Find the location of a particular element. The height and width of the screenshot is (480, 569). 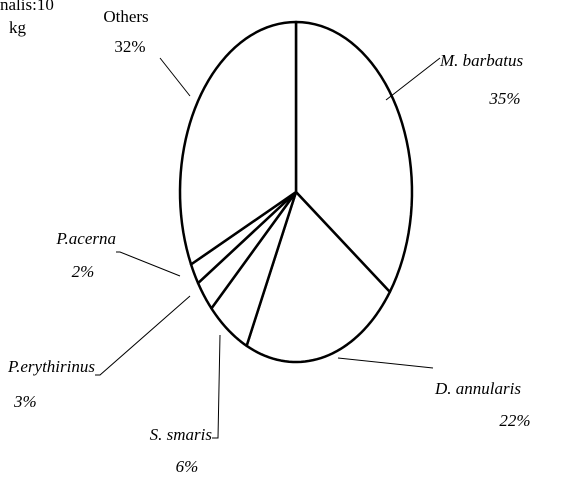

slice-label: S. smaris is located at coordinates (181, 434).